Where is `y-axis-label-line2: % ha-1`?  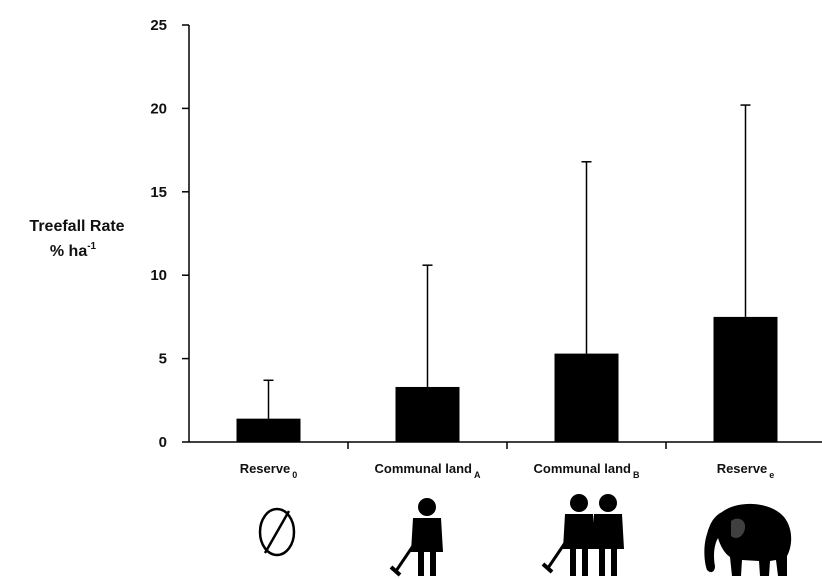
y-axis-label-line2: % ha-1 is located at coordinates (73, 250).